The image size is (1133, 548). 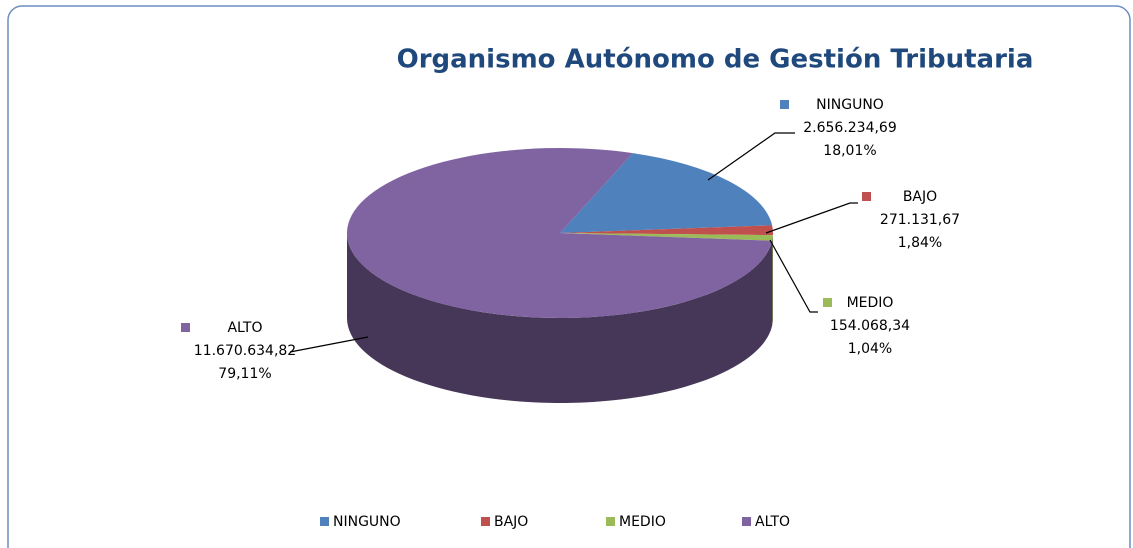 What do you see at coordinates (642, 522) in the screenshot?
I see `legend-label: MEDIO` at bounding box center [642, 522].